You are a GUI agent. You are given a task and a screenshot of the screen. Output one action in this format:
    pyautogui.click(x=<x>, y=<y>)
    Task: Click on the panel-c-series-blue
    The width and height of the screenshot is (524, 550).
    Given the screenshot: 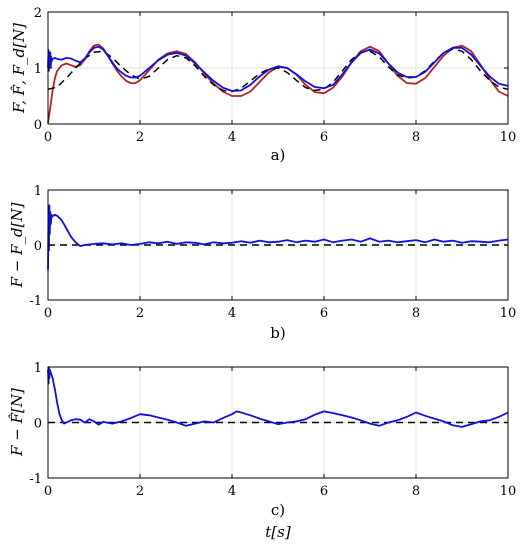 What is the action you would take?
    pyautogui.click(x=278, y=397)
    